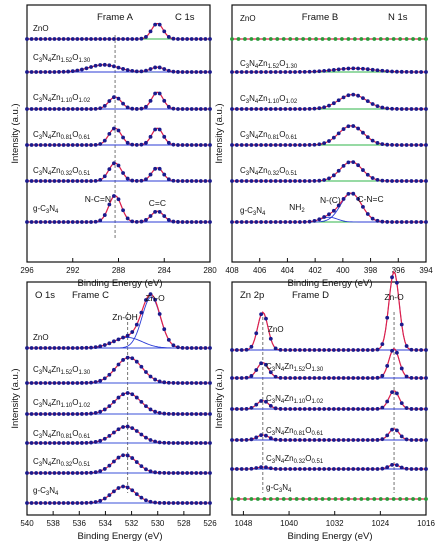 Image resolution: width=436 pixels, height=550 pixels. I want to click on component-peak, so click(329, 331).